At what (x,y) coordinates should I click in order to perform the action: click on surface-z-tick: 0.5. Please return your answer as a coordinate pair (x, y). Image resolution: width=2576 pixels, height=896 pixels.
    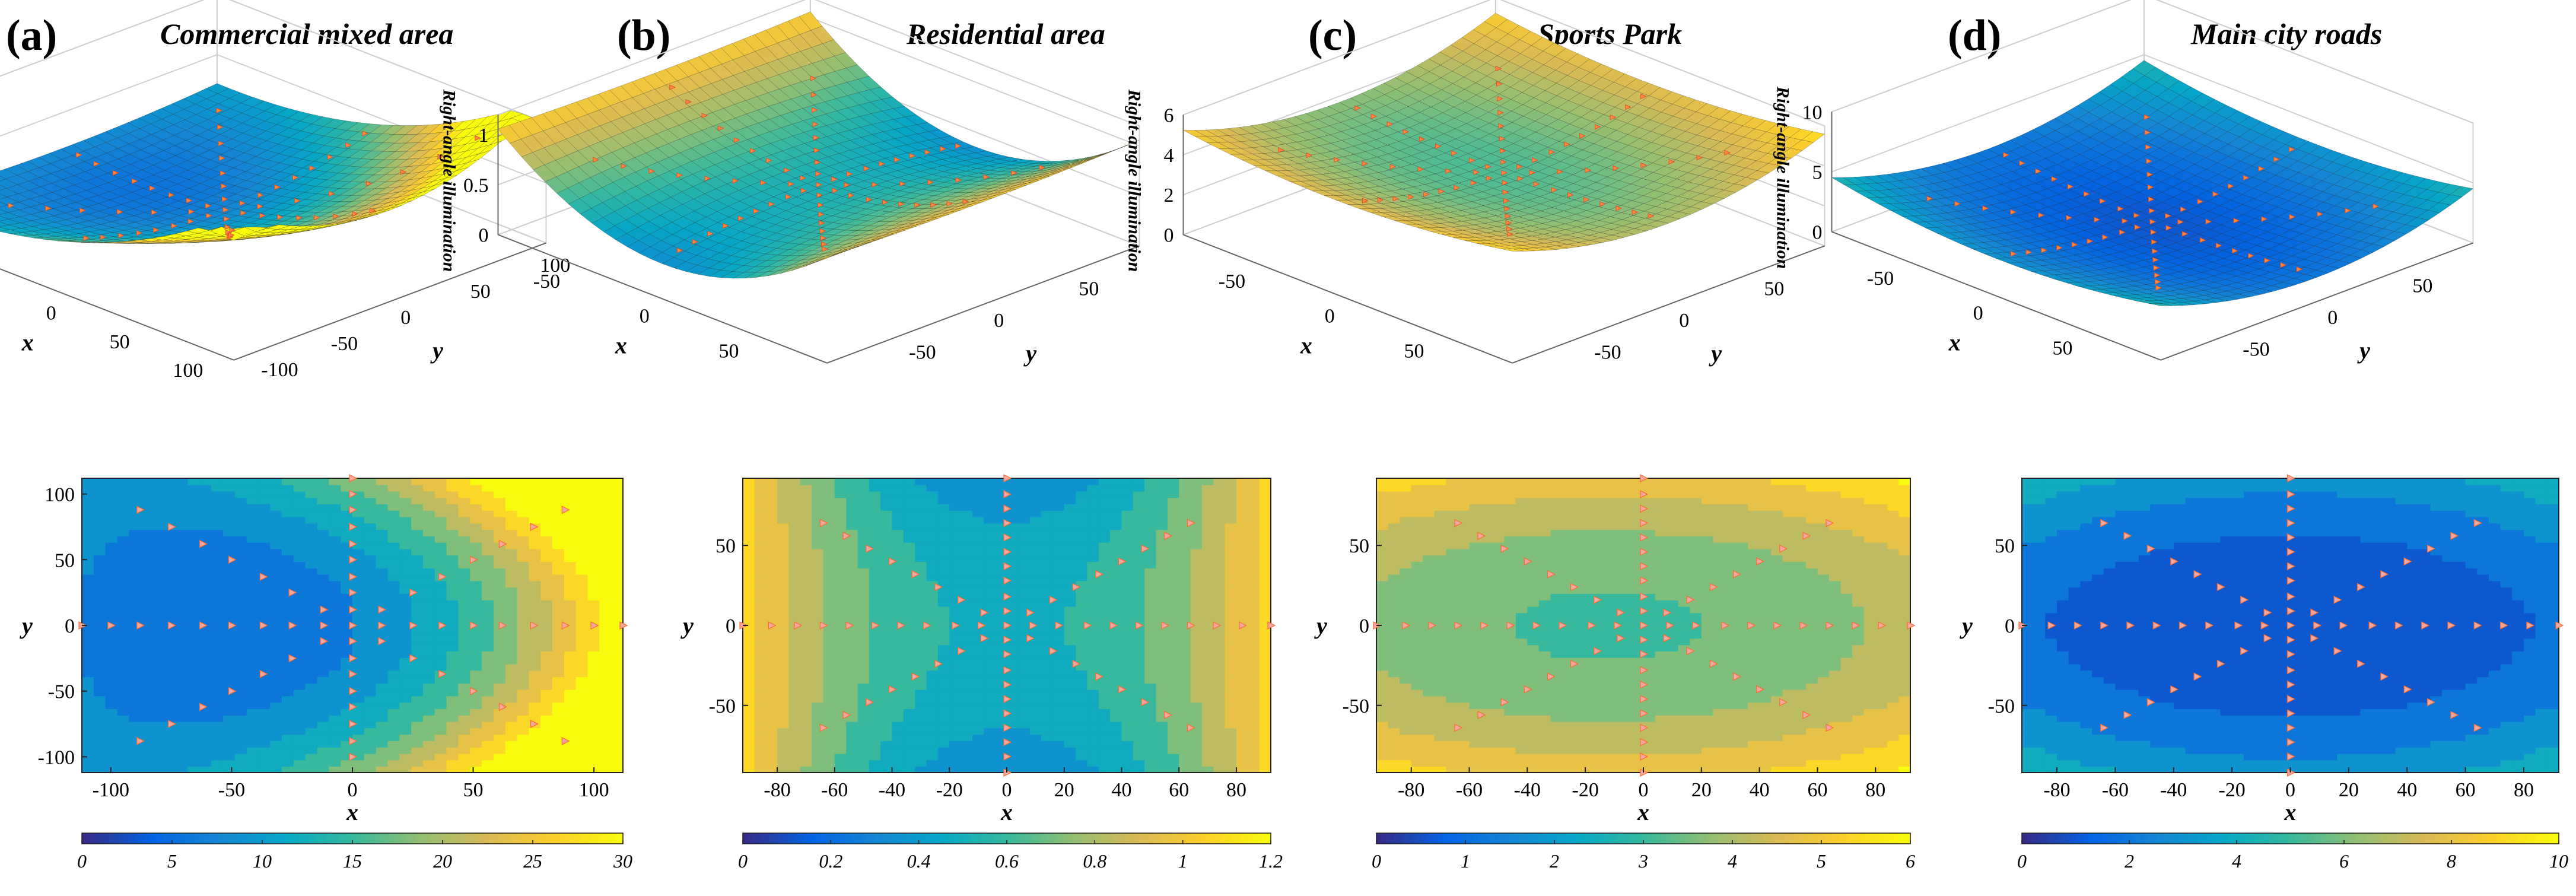
    Looking at the image, I should click on (476, 185).